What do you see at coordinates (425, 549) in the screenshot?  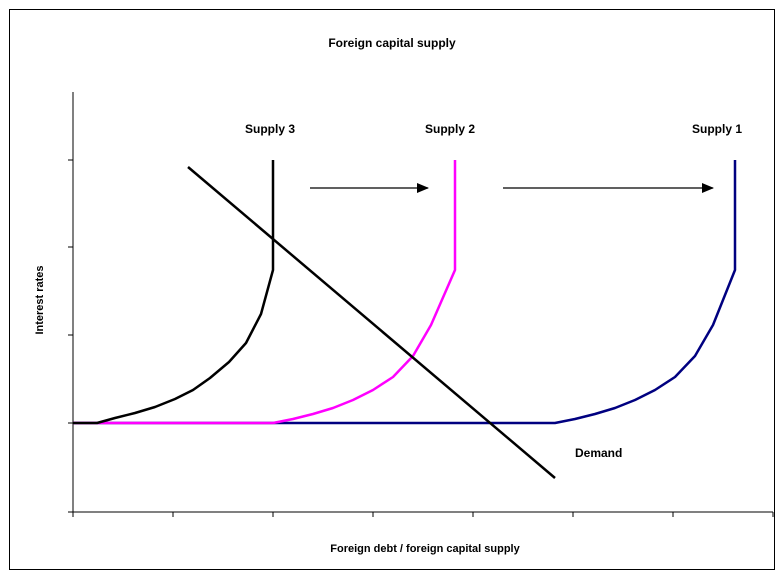 I see `x-axis-label: Foreign debt / foreign capital supply` at bounding box center [425, 549].